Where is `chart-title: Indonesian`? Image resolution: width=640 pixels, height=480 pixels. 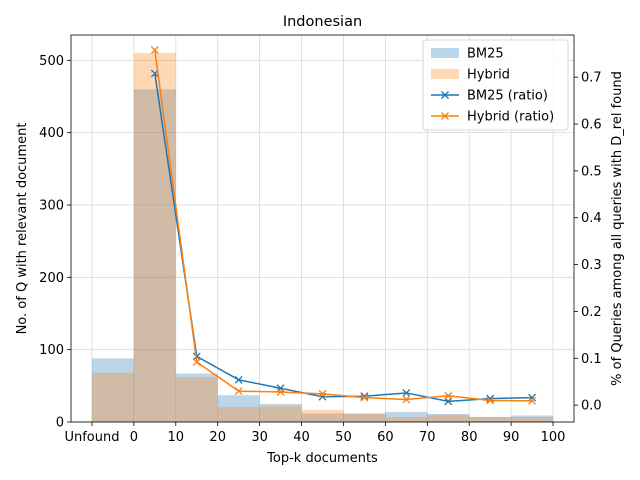
chart-title: Indonesian is located at coordinates (322, 22).